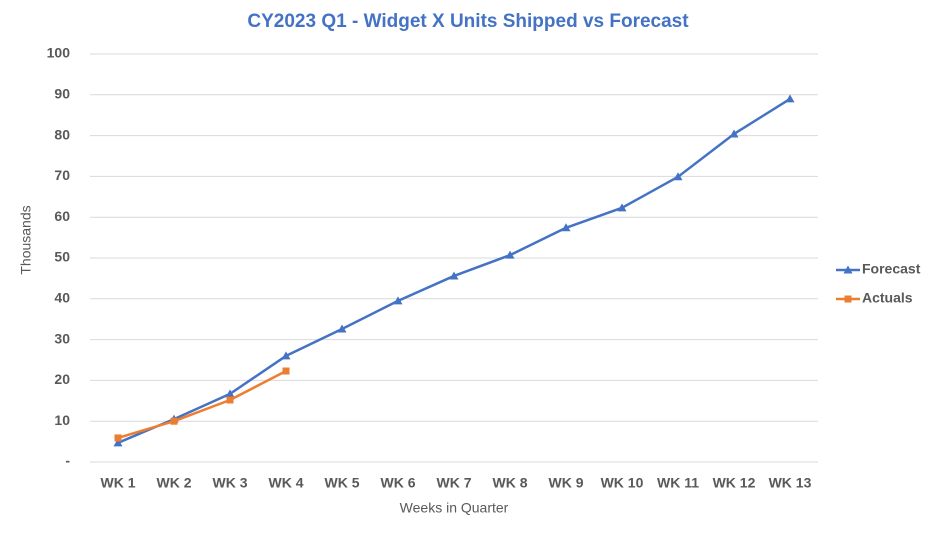 This screenshot has width=936, height=534. I want to click on y-tick-label: 100, so click(59, 53).